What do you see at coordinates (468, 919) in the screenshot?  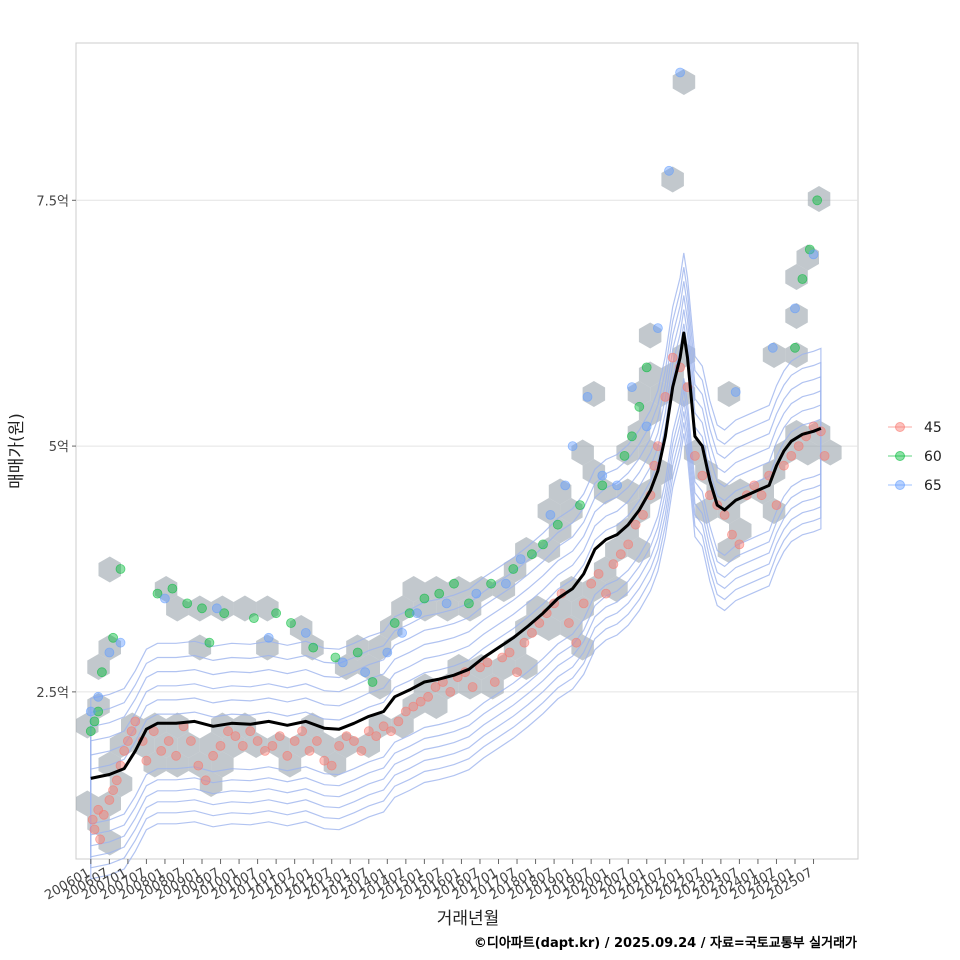 I see `x-axis-title: 거래년월` at bounding box center [468, 919].